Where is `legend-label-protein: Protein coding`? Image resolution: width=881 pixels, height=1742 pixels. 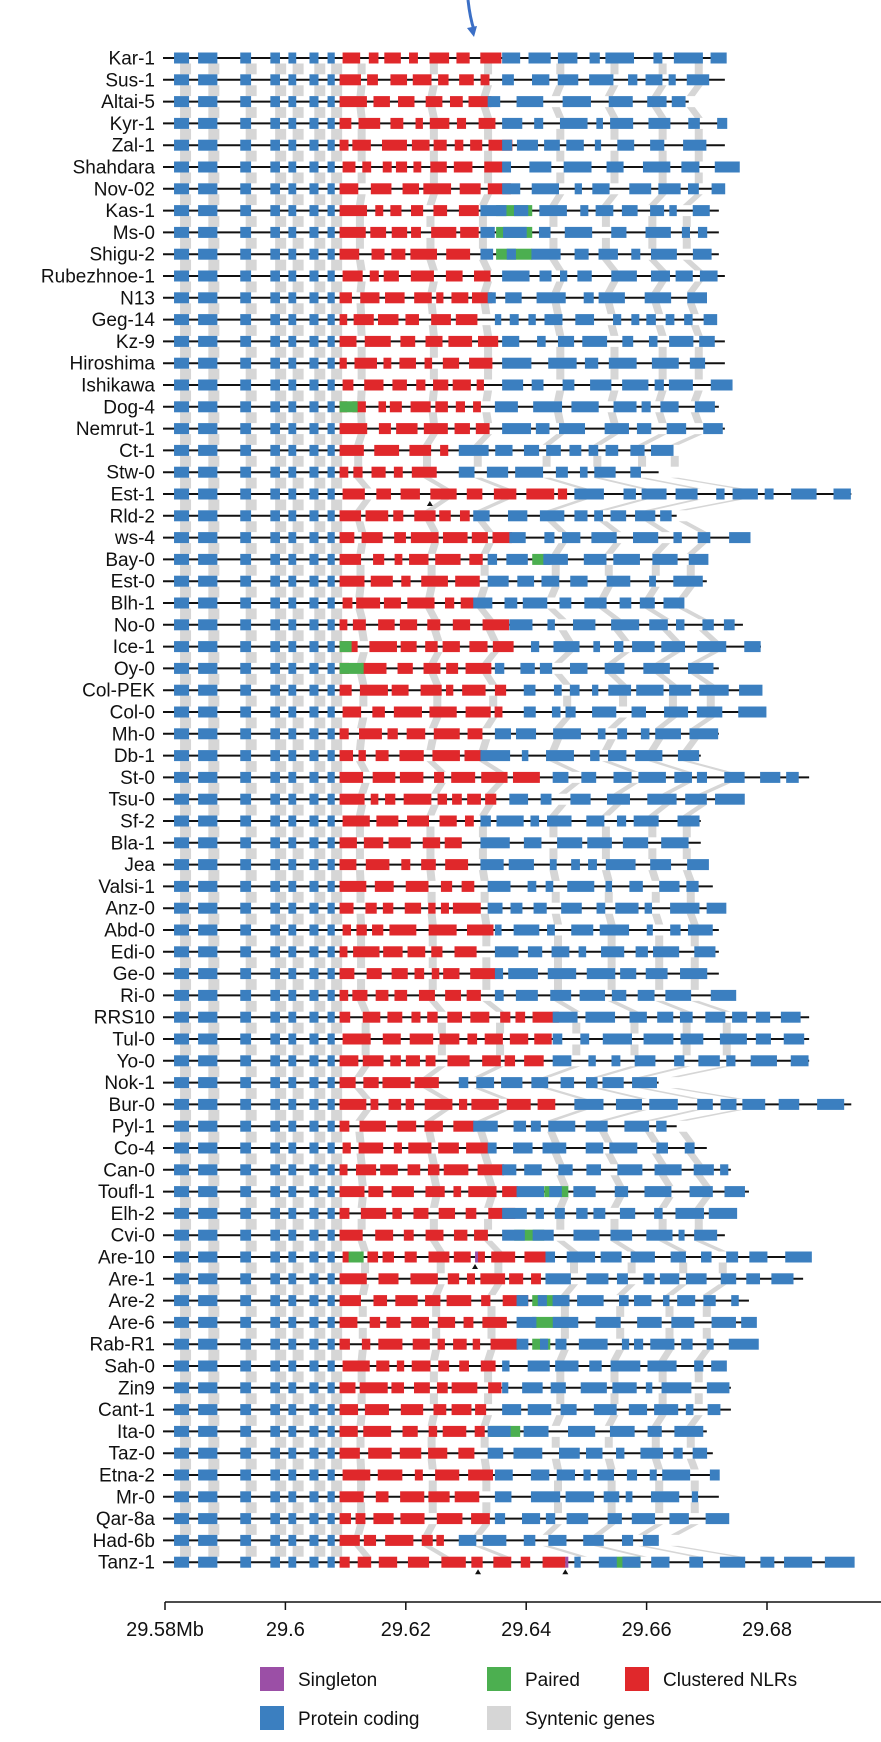
legend-label-protein: Protein coding is located at coordinates (358, 1719).